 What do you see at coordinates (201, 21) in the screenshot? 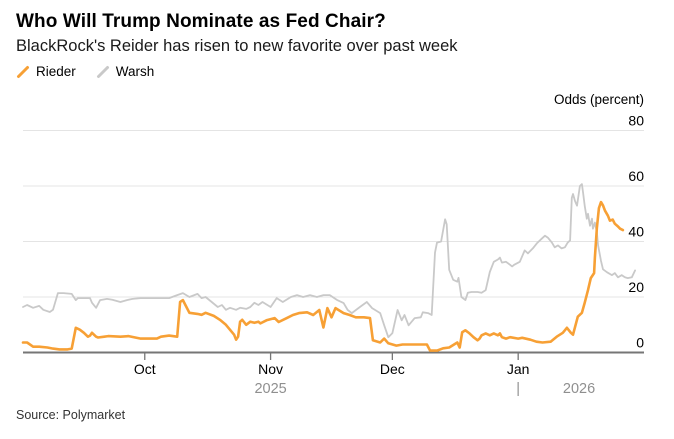
I see `page-title: Who Will Trump Nominate as Fed Chair?` at bounding box center [201, 21].